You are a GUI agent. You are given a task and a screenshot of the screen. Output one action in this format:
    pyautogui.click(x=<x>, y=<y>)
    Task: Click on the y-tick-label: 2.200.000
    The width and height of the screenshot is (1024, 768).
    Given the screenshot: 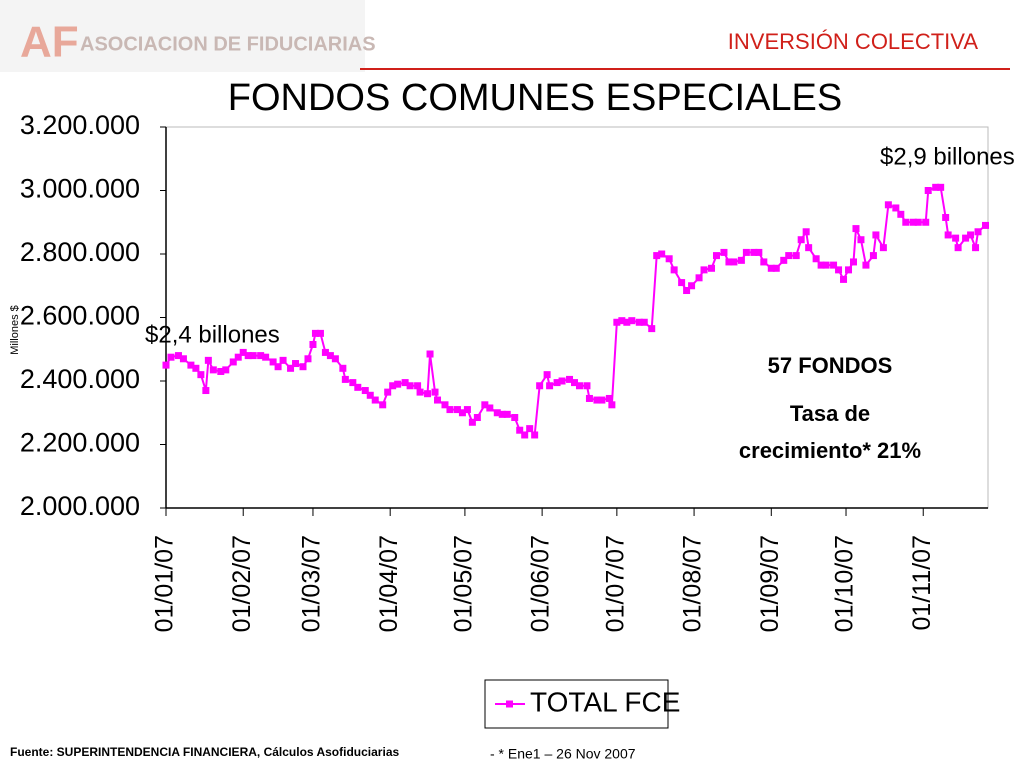 What is the action you would take?
    pyautogui.click(x=80, y=443)
    